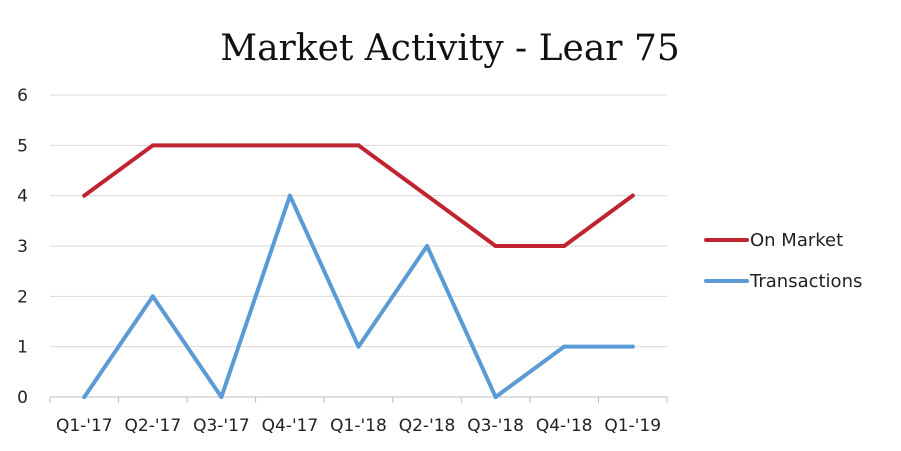  I want to click on x-tick-label: Q2-'18, so click(427, 426).